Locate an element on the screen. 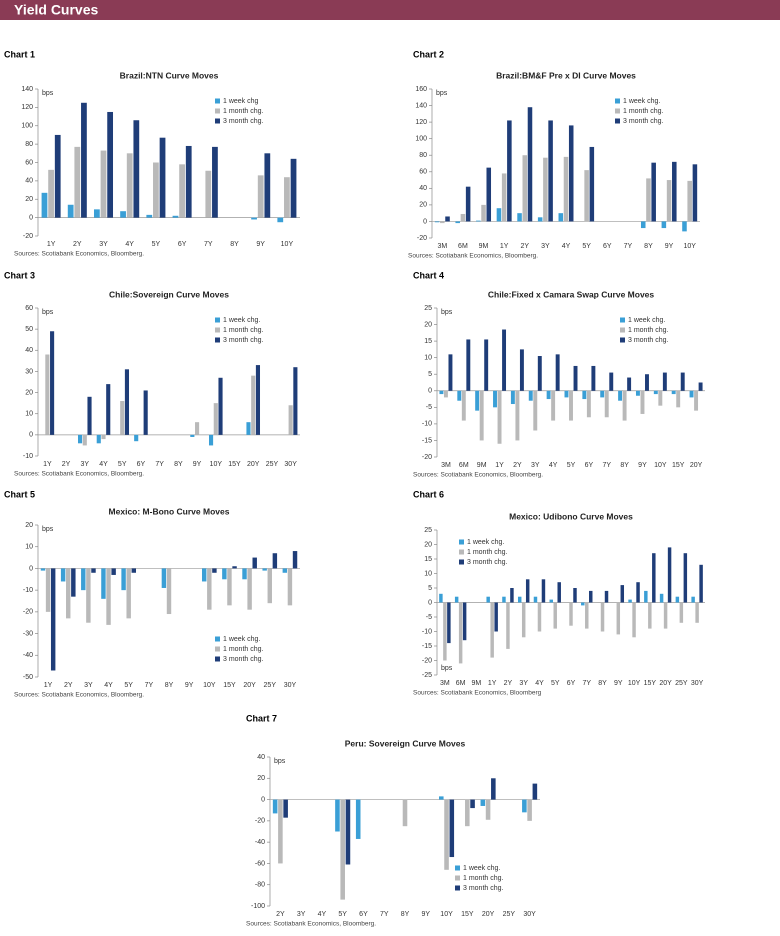 The height and width of the screenshot is (936, 780). x-tick-label: 25Y is located at coordinates (270, 685).